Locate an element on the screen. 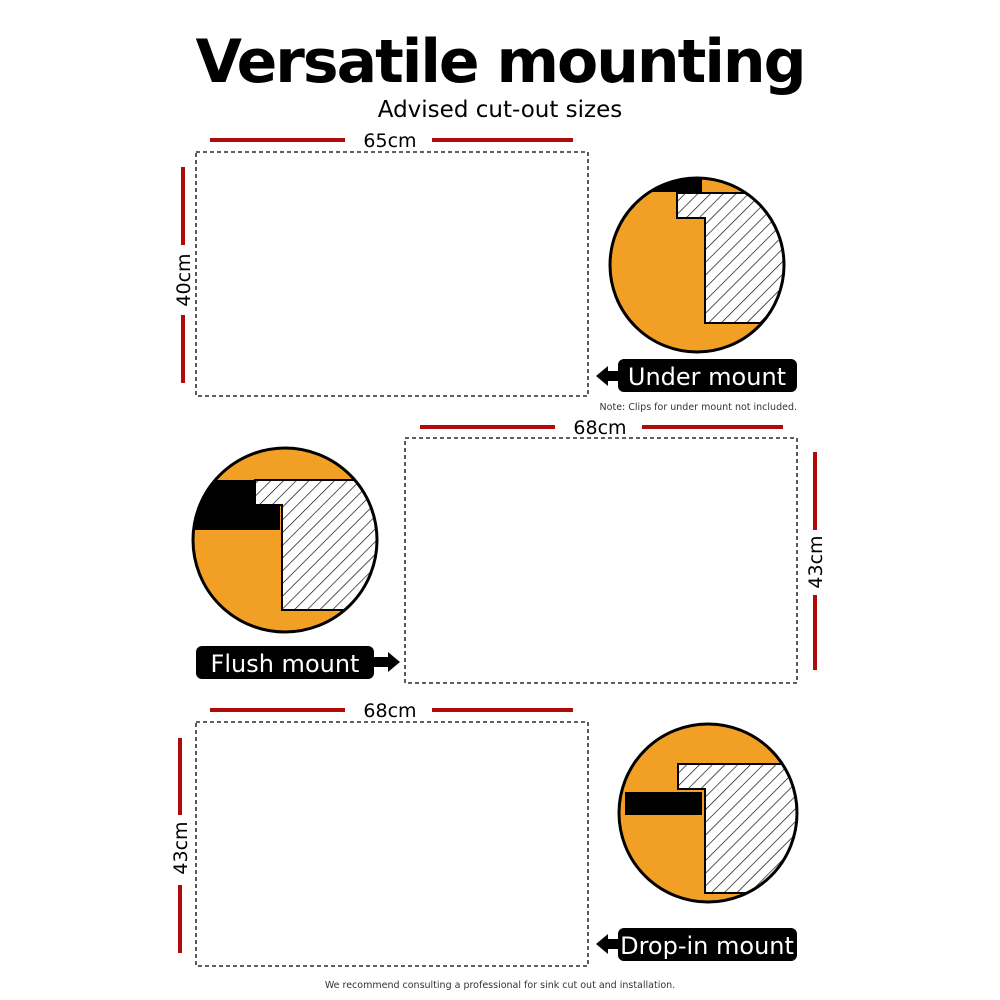 The width and height of the screenshot is (1000, 1000). height-label: 40cm is located at coordinates (184, 279).